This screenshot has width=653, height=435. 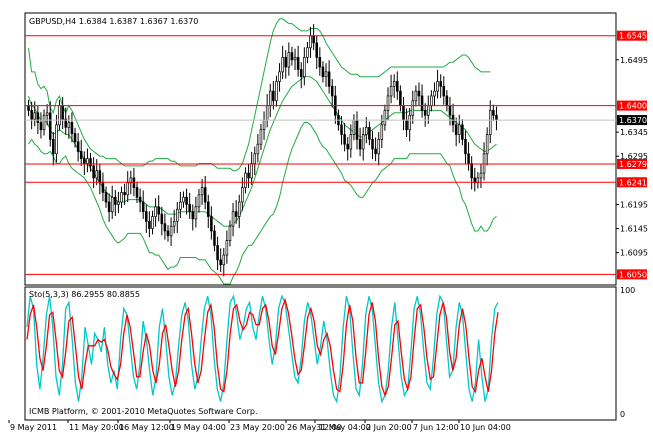 What do you see at coordinates (96, 427) in the screenshot?
I see `time-tick-label: 11 May 20:00` at bounding box center [96, 427].